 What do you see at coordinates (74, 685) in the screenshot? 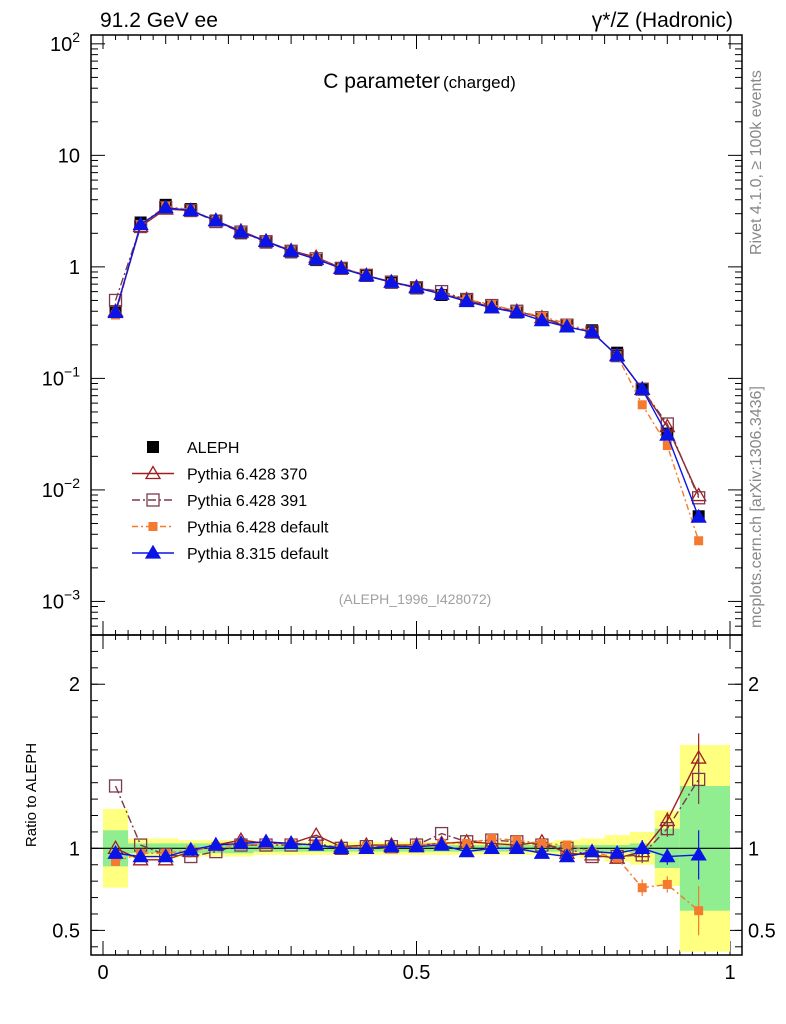
I see `ratio-y-tick-label: 2` at bounding box center [74, 685].